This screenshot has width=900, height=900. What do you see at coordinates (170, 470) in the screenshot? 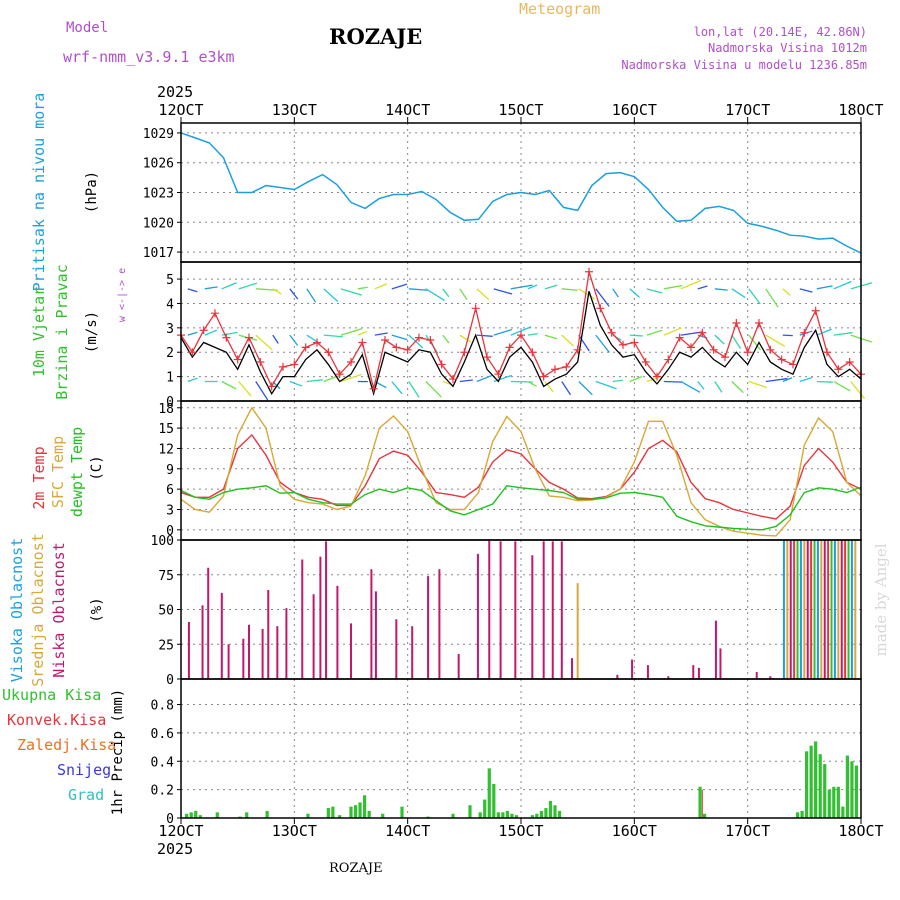
I see `temperature-ytick-label: 9` at bounding box center [170, 470].